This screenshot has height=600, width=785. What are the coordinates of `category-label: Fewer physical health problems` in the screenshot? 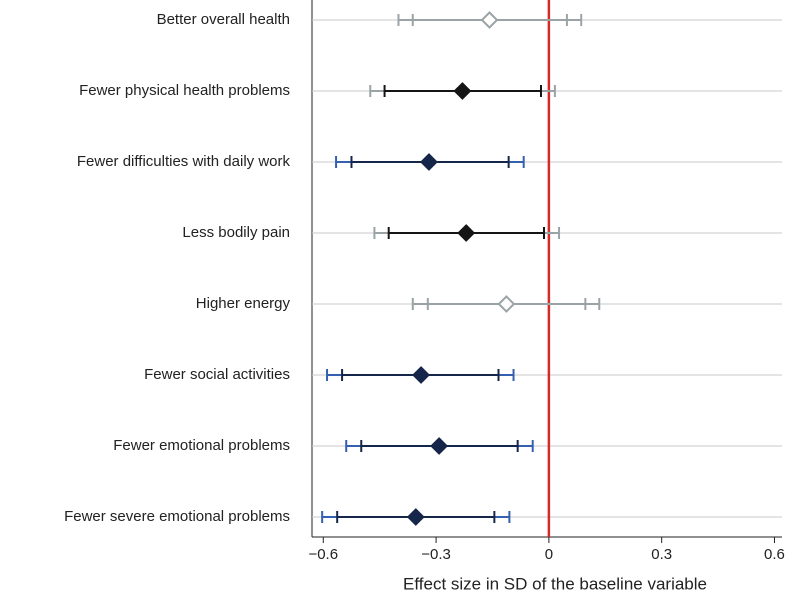 It's located at (184, 90).